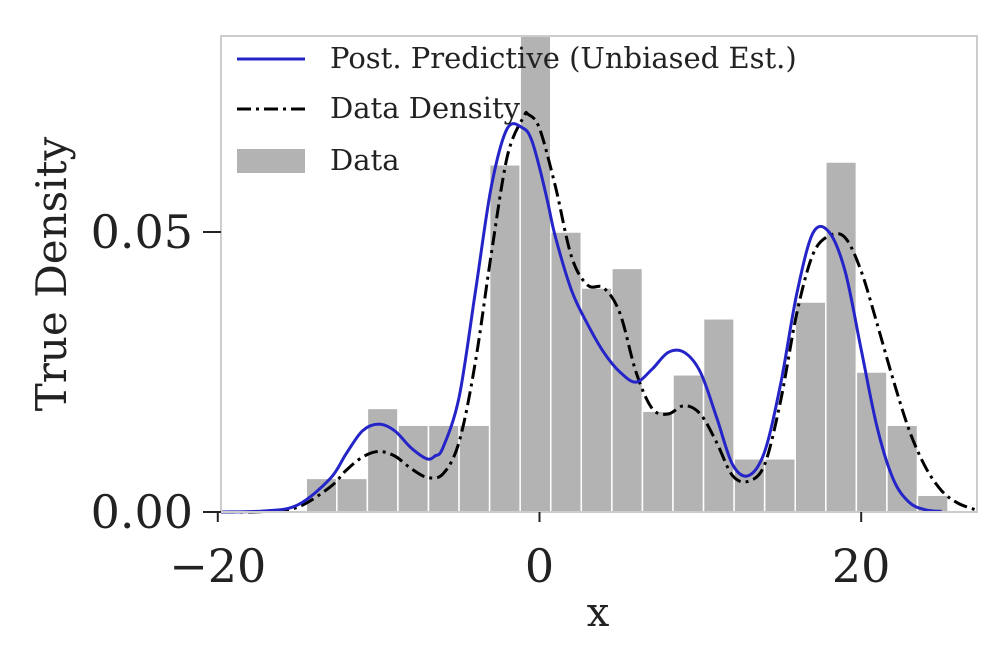 This screenshot has width=1006, height=672. Describe the element at coordinates (539, 566) in the screenshot. I see `x-tick-label: 0` at that location.